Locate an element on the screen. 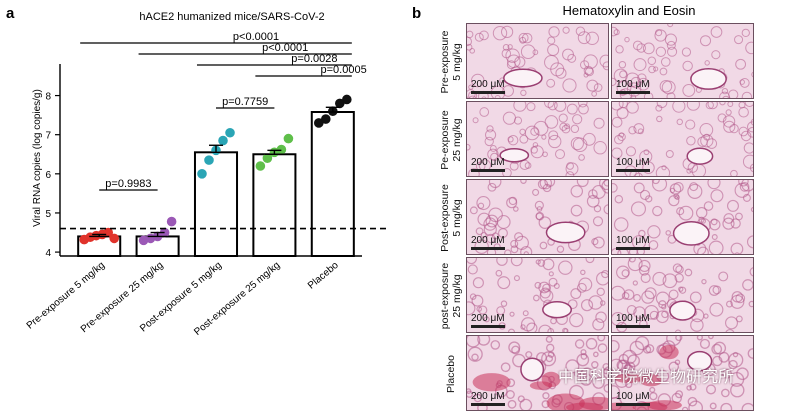 The width and height of the screenshot is (800, 420). histology-row-label: post-exposure 25 mg/kg is located at coordinates (451, 296).